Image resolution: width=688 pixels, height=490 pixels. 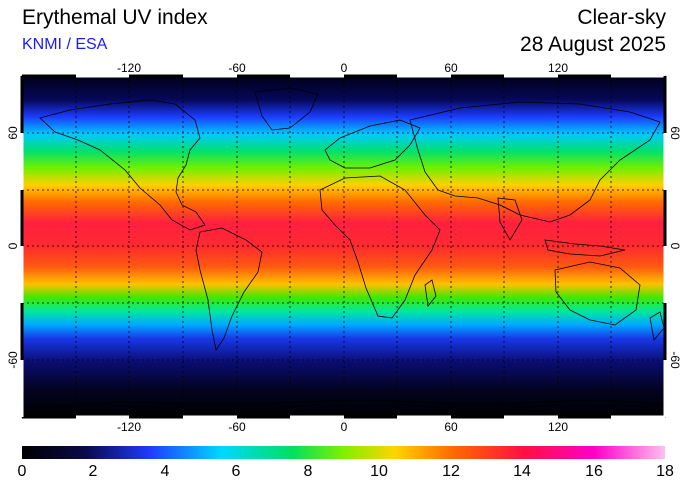 I want to click on colorbar-label: 0, so click(x=22, y=471).